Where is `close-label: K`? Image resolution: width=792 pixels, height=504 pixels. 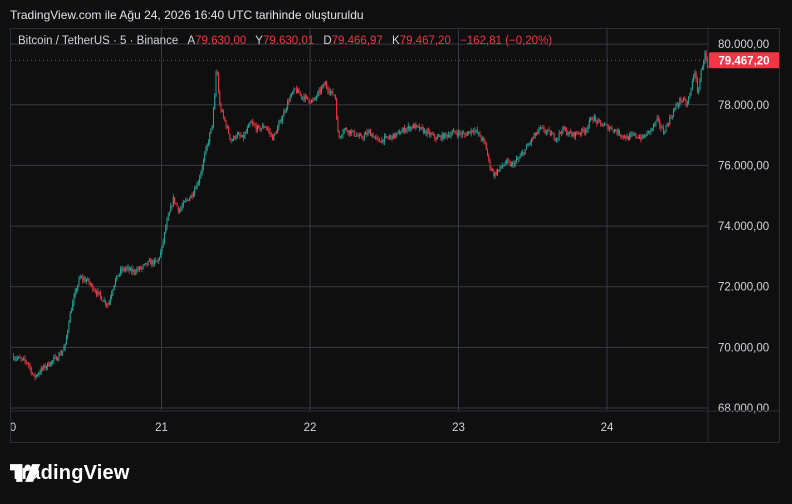
close-label: K is located at coordinates (396, 41).